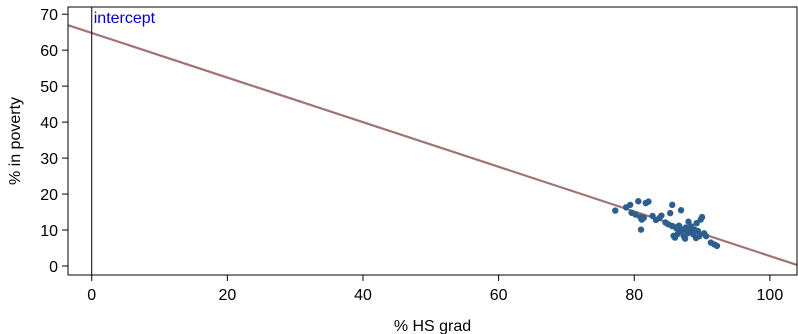 This screenshot has width=798, height=334. Describe the element at coordinates (49, 159) in the screenshot. I see `y-tick-label: 30` at that location.